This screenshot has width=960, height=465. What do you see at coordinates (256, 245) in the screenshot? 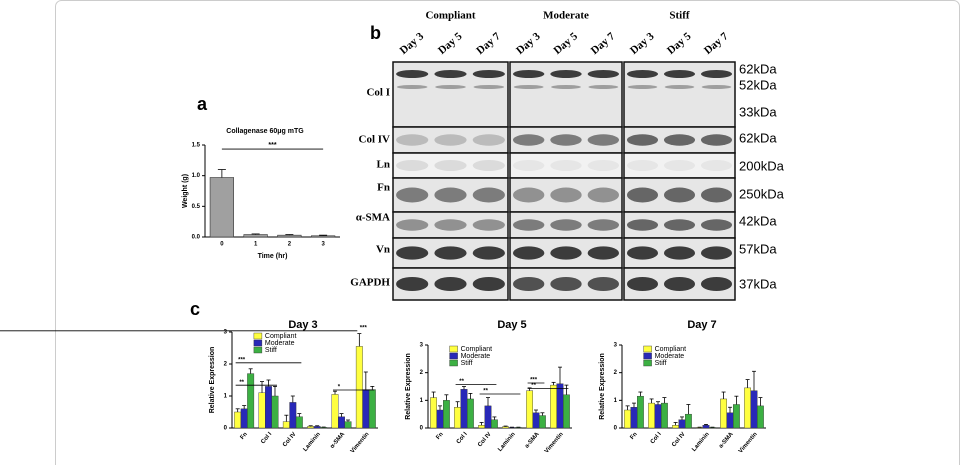
I see `x-tick-label: 1` at bounding box center [256, 245].